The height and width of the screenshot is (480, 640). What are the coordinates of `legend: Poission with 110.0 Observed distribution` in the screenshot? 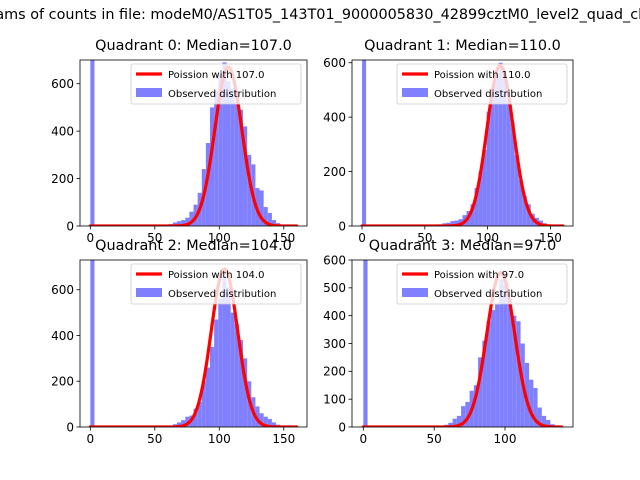 It's located at (482, 84).